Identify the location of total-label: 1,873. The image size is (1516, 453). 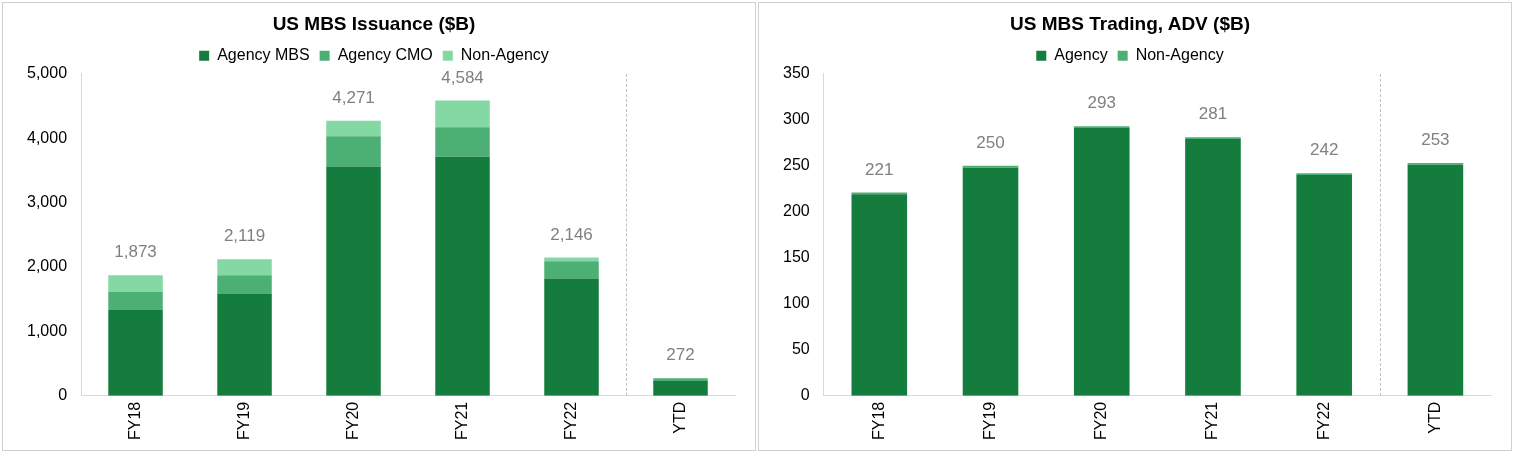
(135, 252).